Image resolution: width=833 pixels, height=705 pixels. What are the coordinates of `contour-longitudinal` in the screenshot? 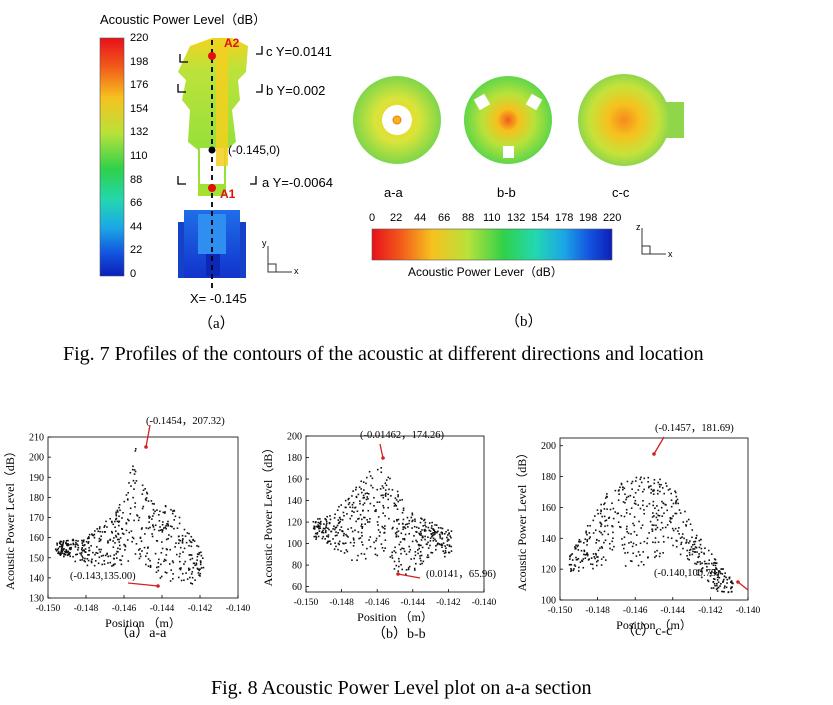 It's located at (213, 158).